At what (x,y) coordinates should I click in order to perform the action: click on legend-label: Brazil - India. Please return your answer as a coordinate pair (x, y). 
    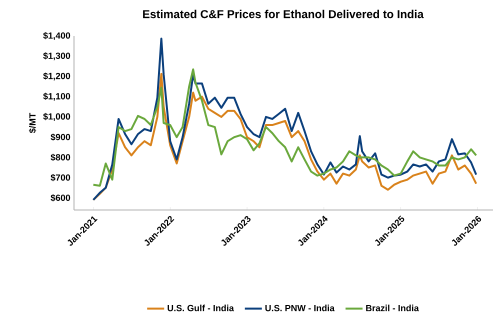
    Looking at the image, I should click on (392, 308).